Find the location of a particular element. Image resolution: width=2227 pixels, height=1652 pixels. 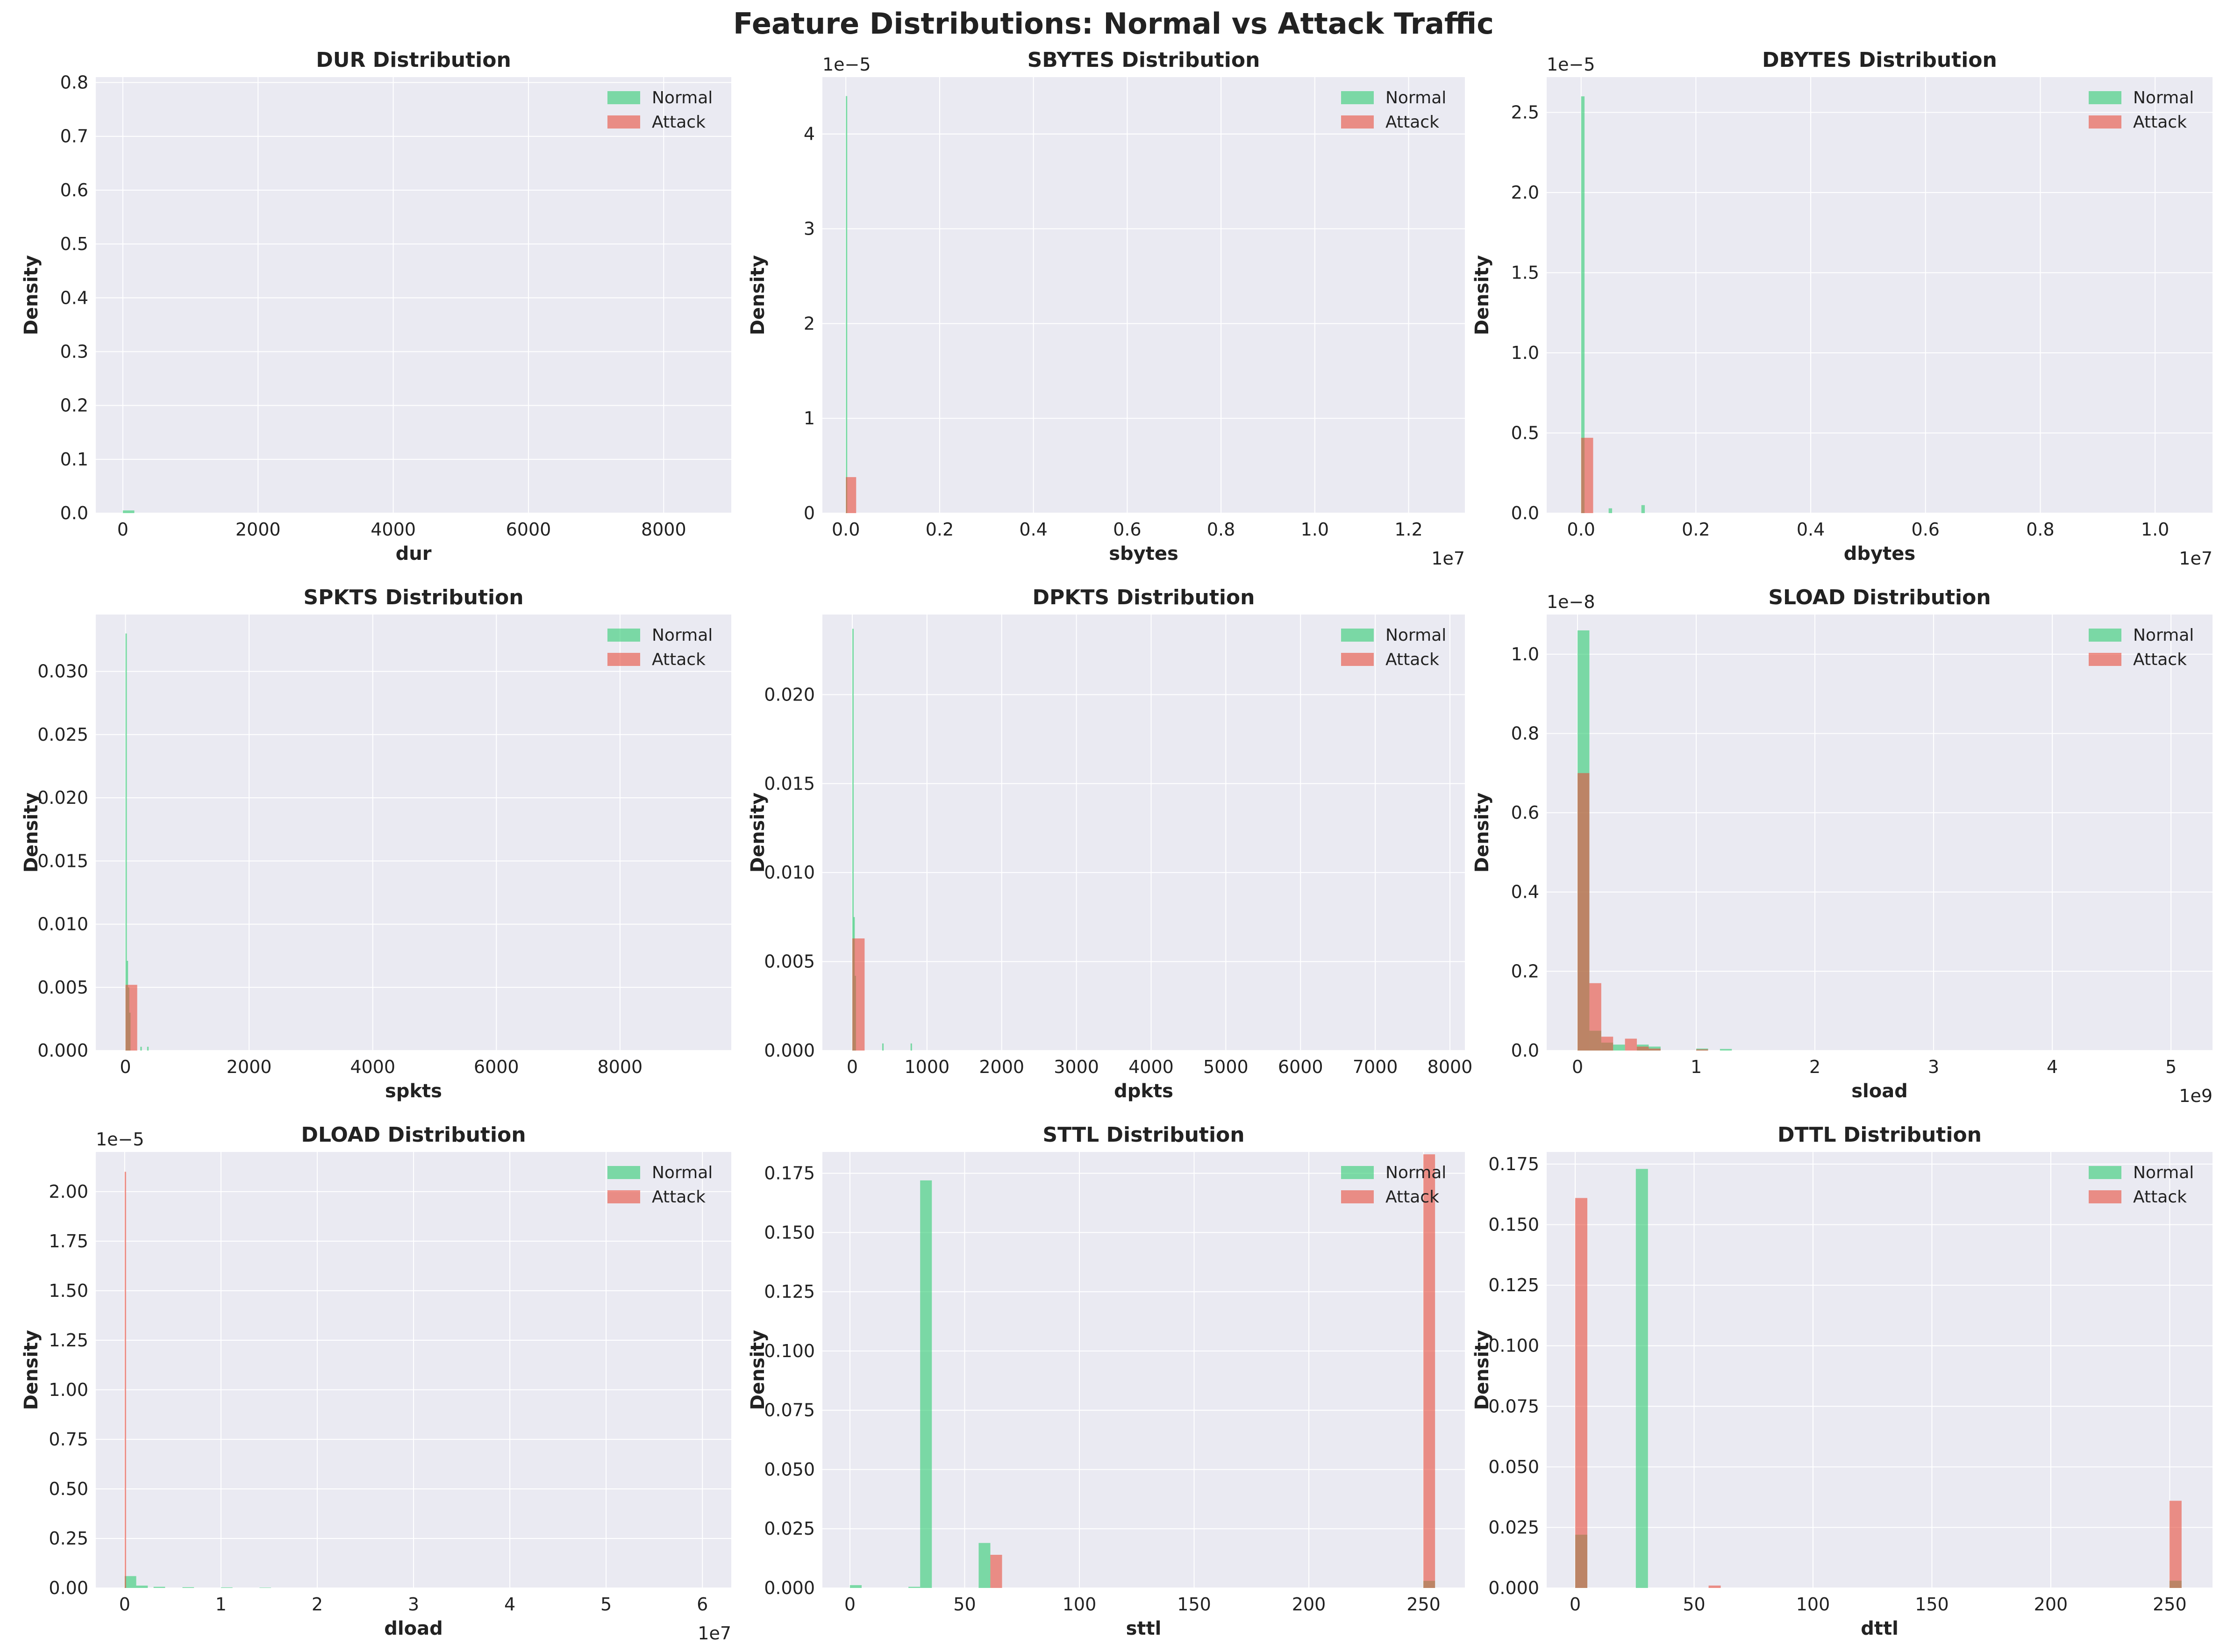

x-tick-label: 0.8 is located at coordinates (1221, 529).